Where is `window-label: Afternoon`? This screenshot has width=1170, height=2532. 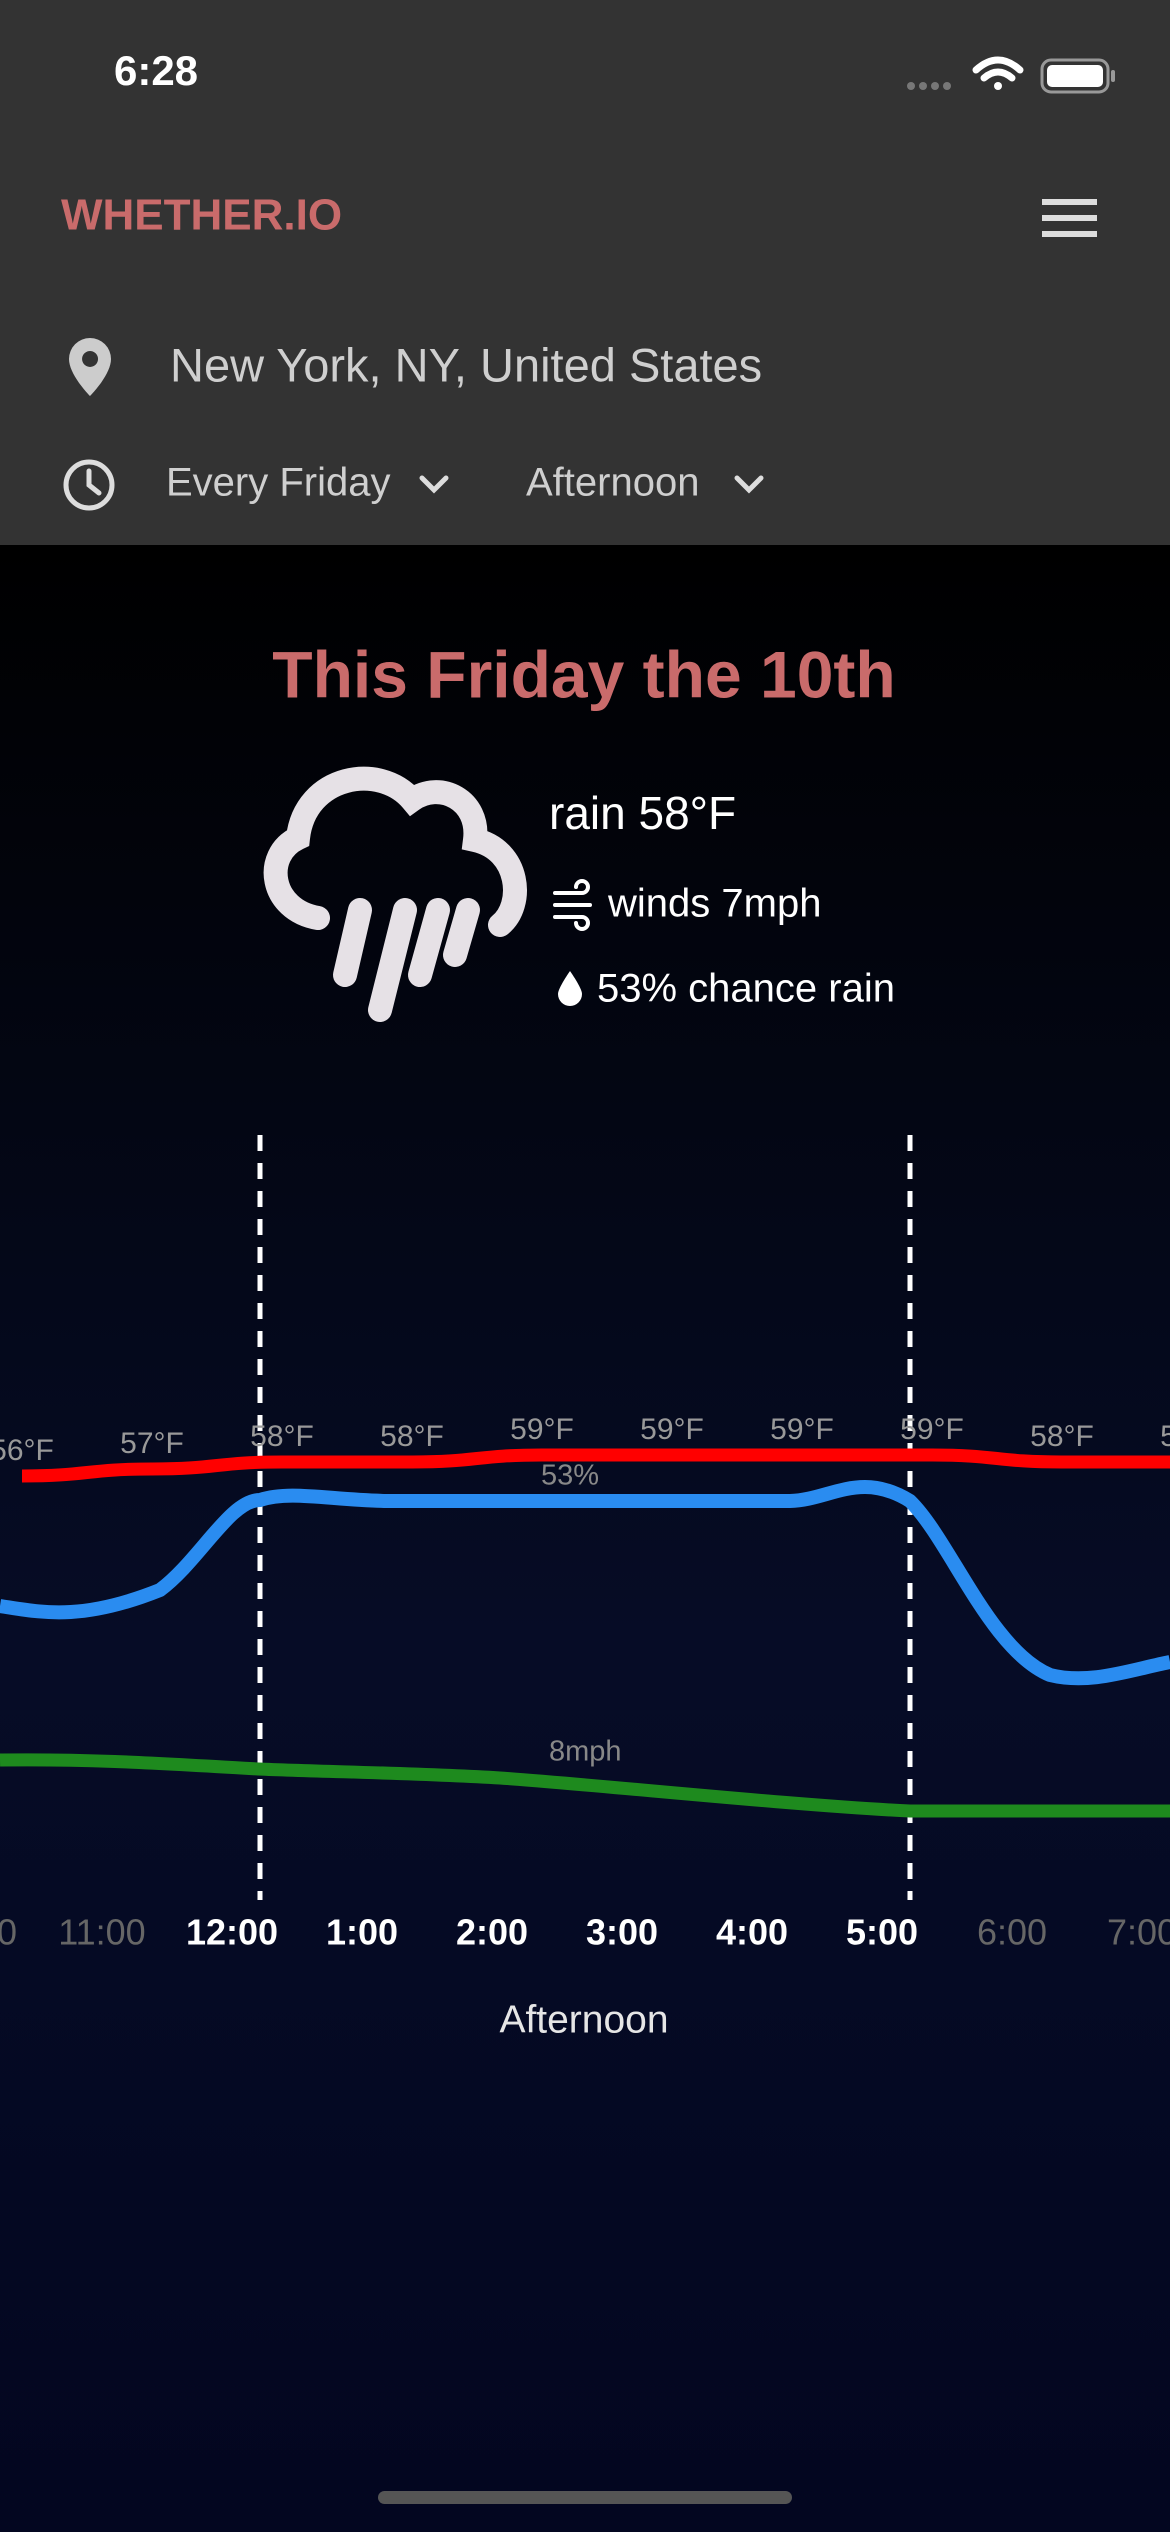
window-label: Afternoon is located at coordinates (583, 2019).